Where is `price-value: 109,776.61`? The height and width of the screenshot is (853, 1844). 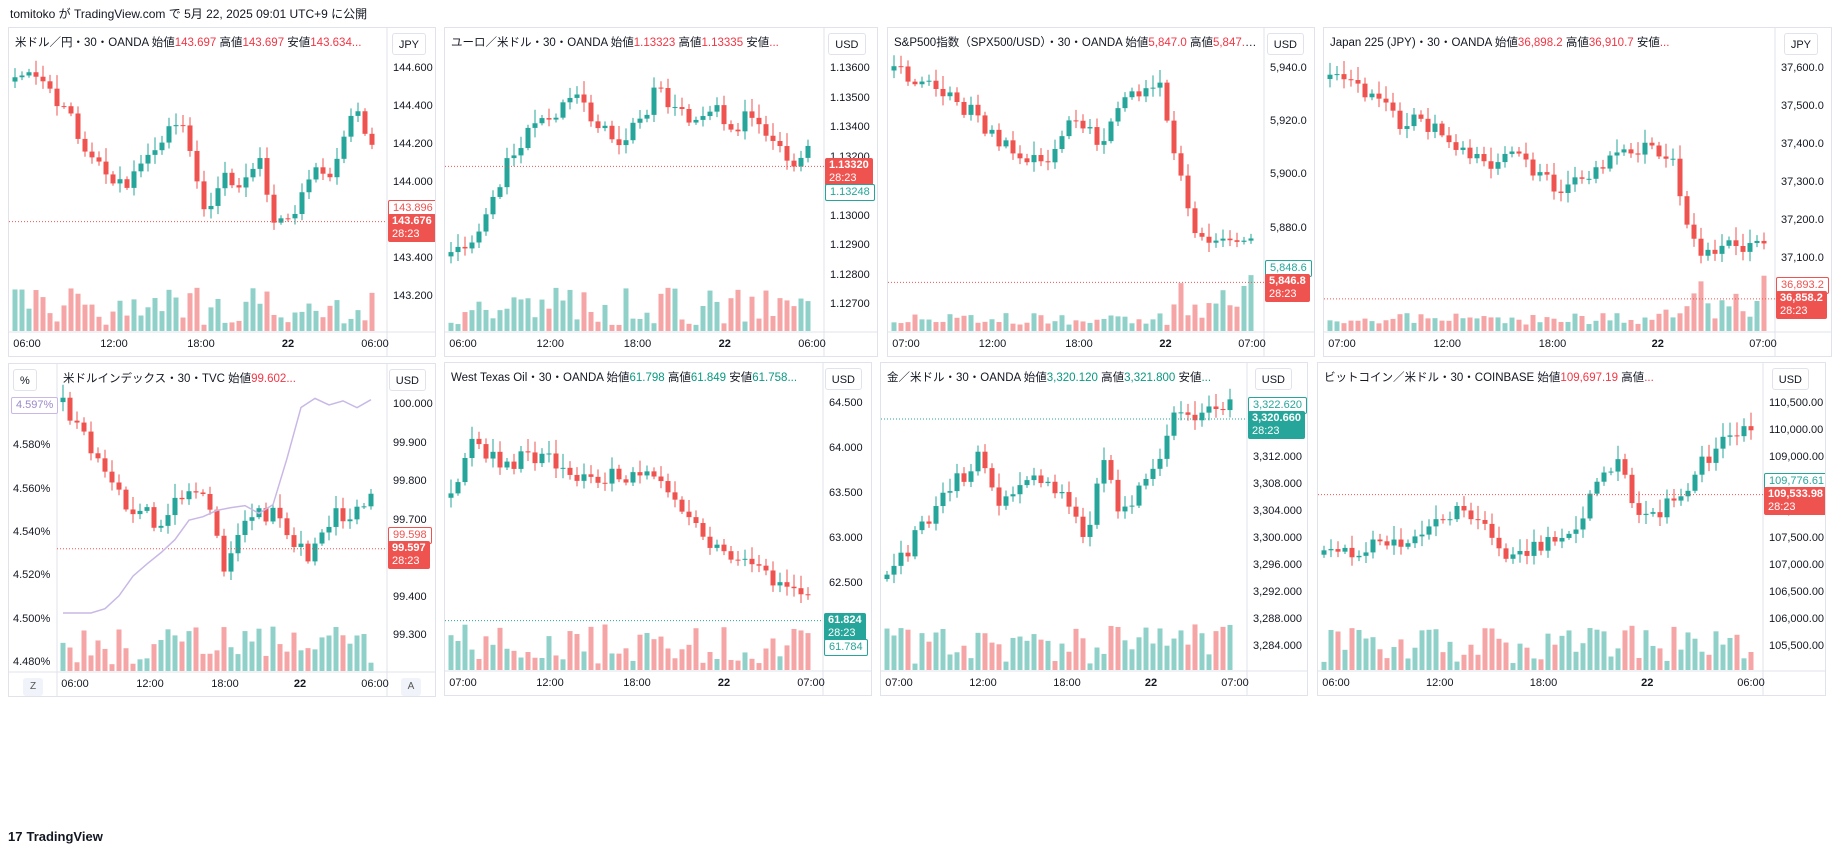
price-value: 109,776.61 is located at coordinates (1797, 480).